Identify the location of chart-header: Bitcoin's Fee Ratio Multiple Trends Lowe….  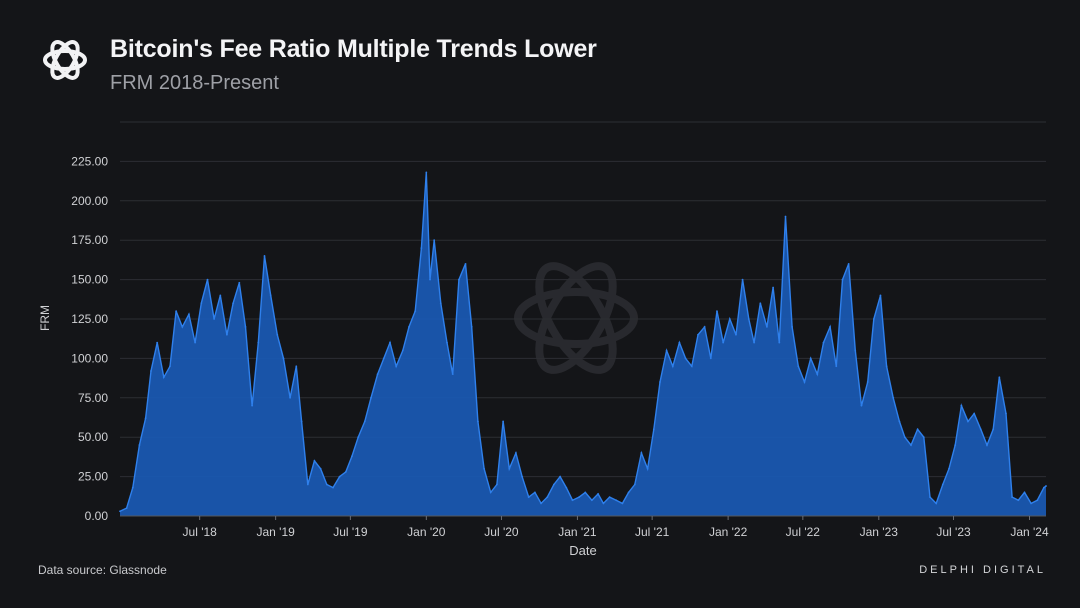
(316, 62).